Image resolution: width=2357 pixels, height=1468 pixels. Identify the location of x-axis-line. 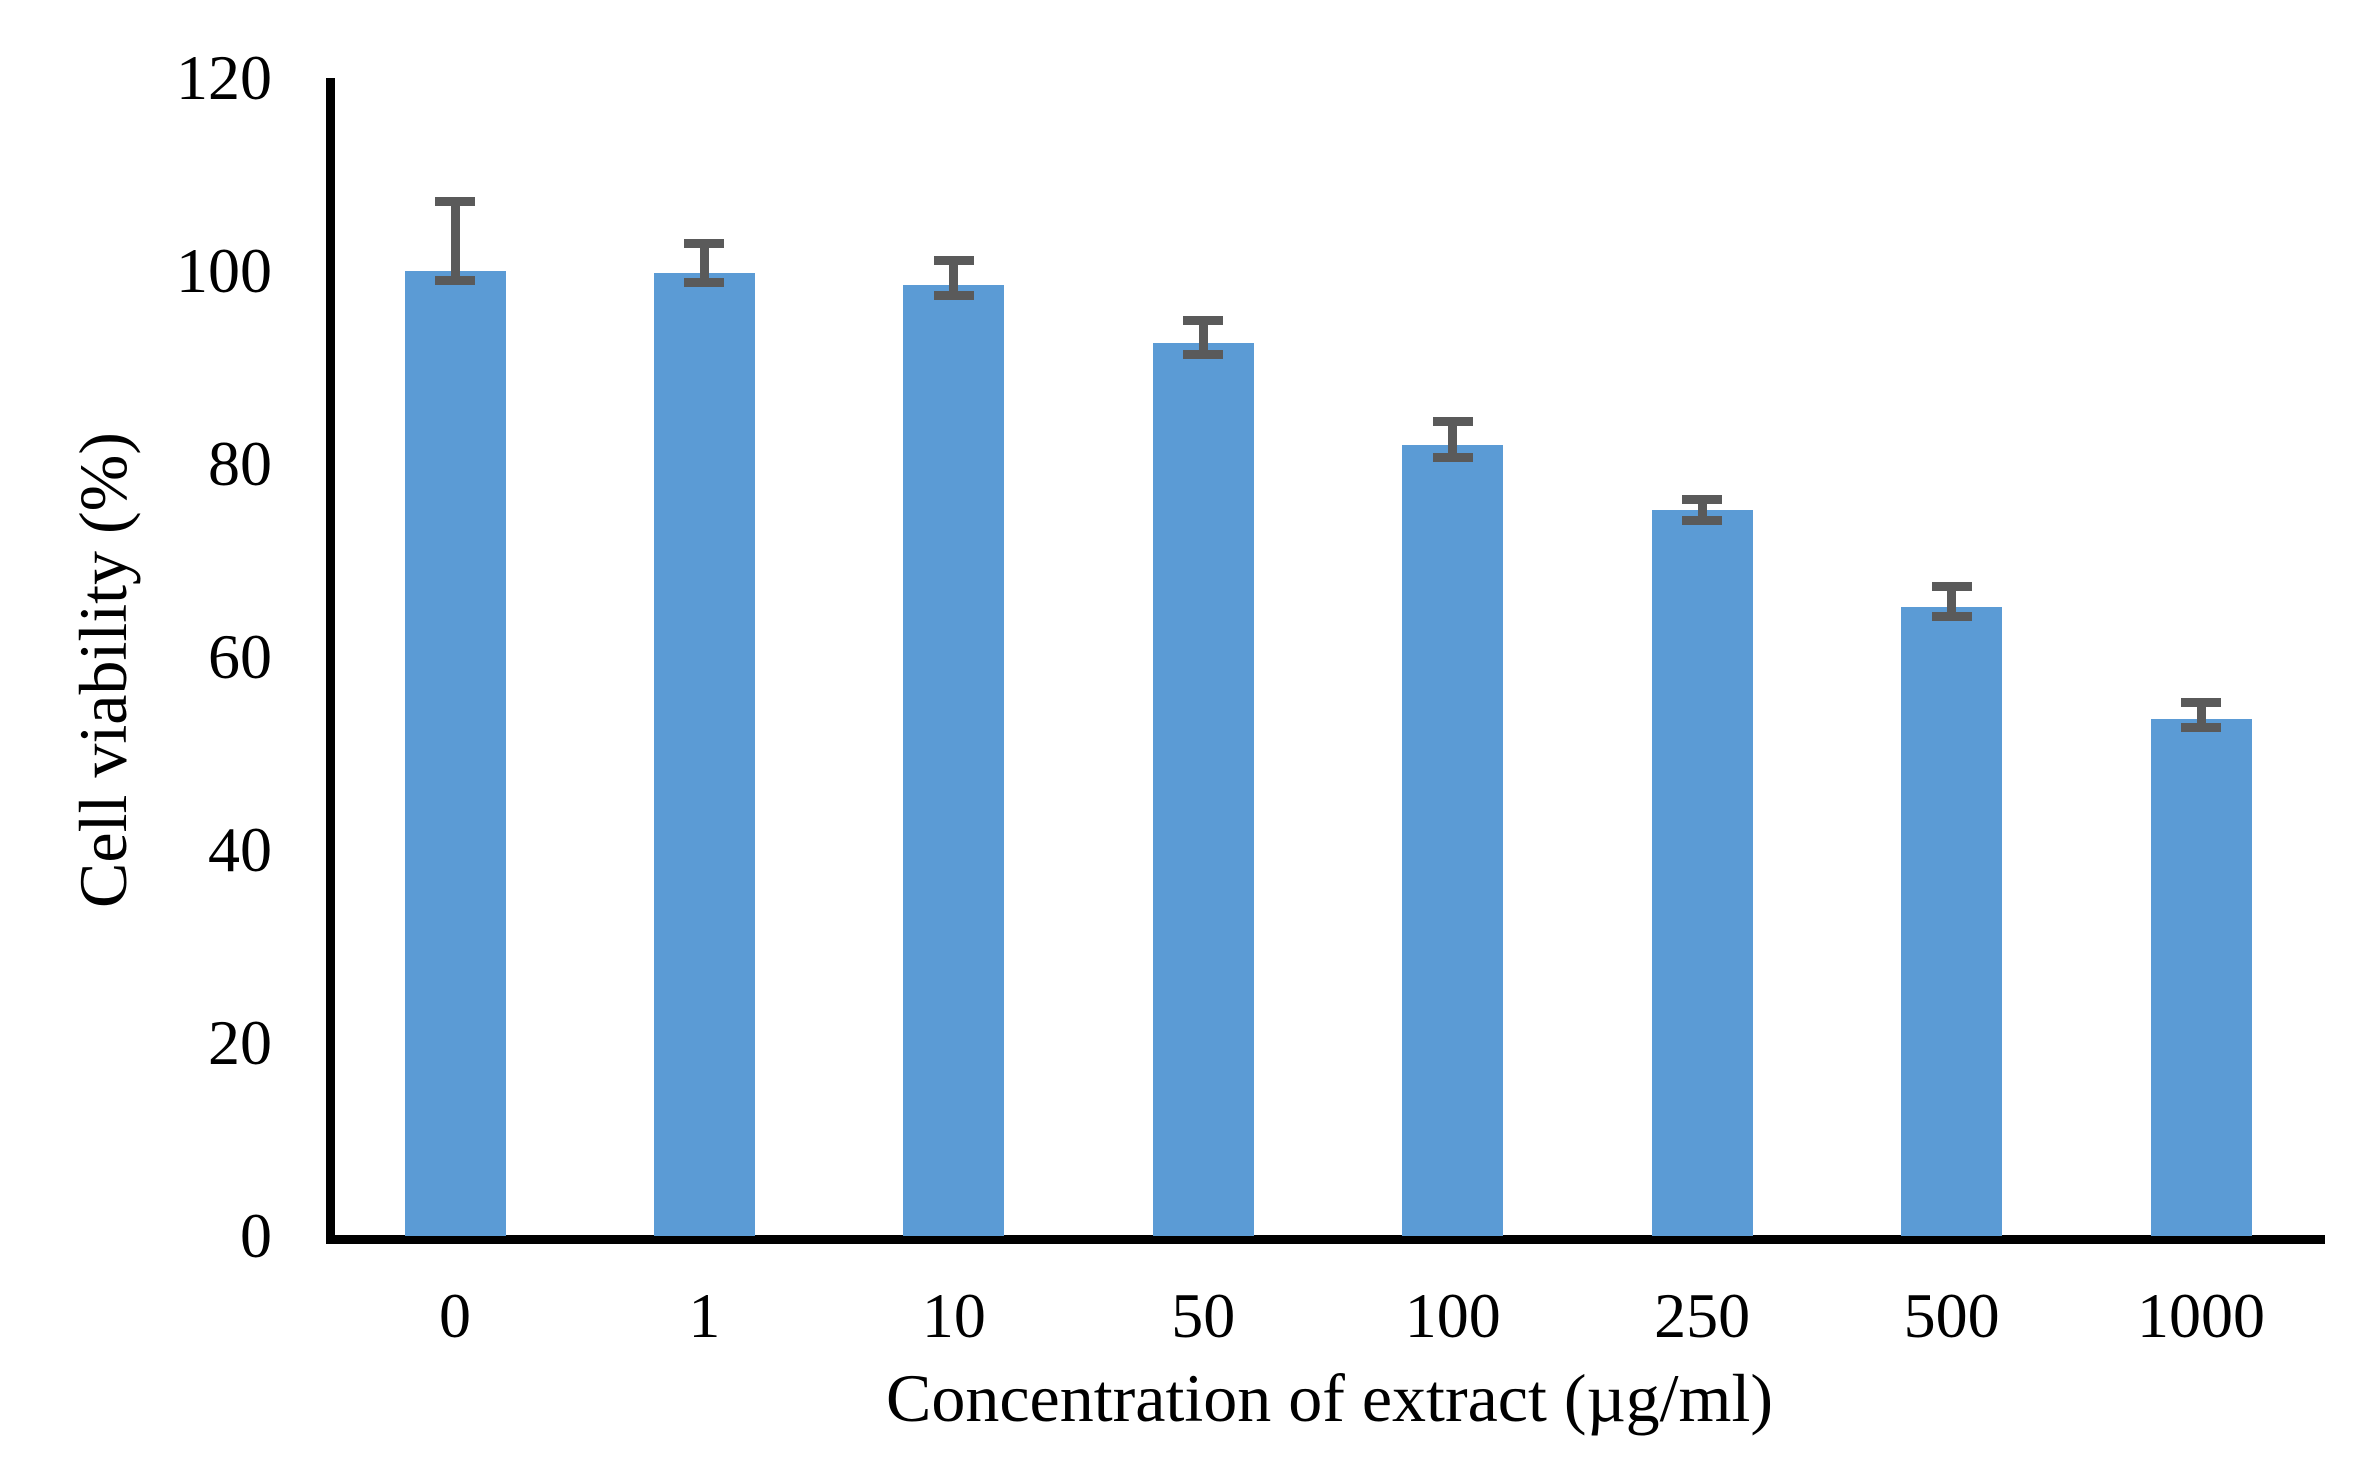
(1325, 1239).